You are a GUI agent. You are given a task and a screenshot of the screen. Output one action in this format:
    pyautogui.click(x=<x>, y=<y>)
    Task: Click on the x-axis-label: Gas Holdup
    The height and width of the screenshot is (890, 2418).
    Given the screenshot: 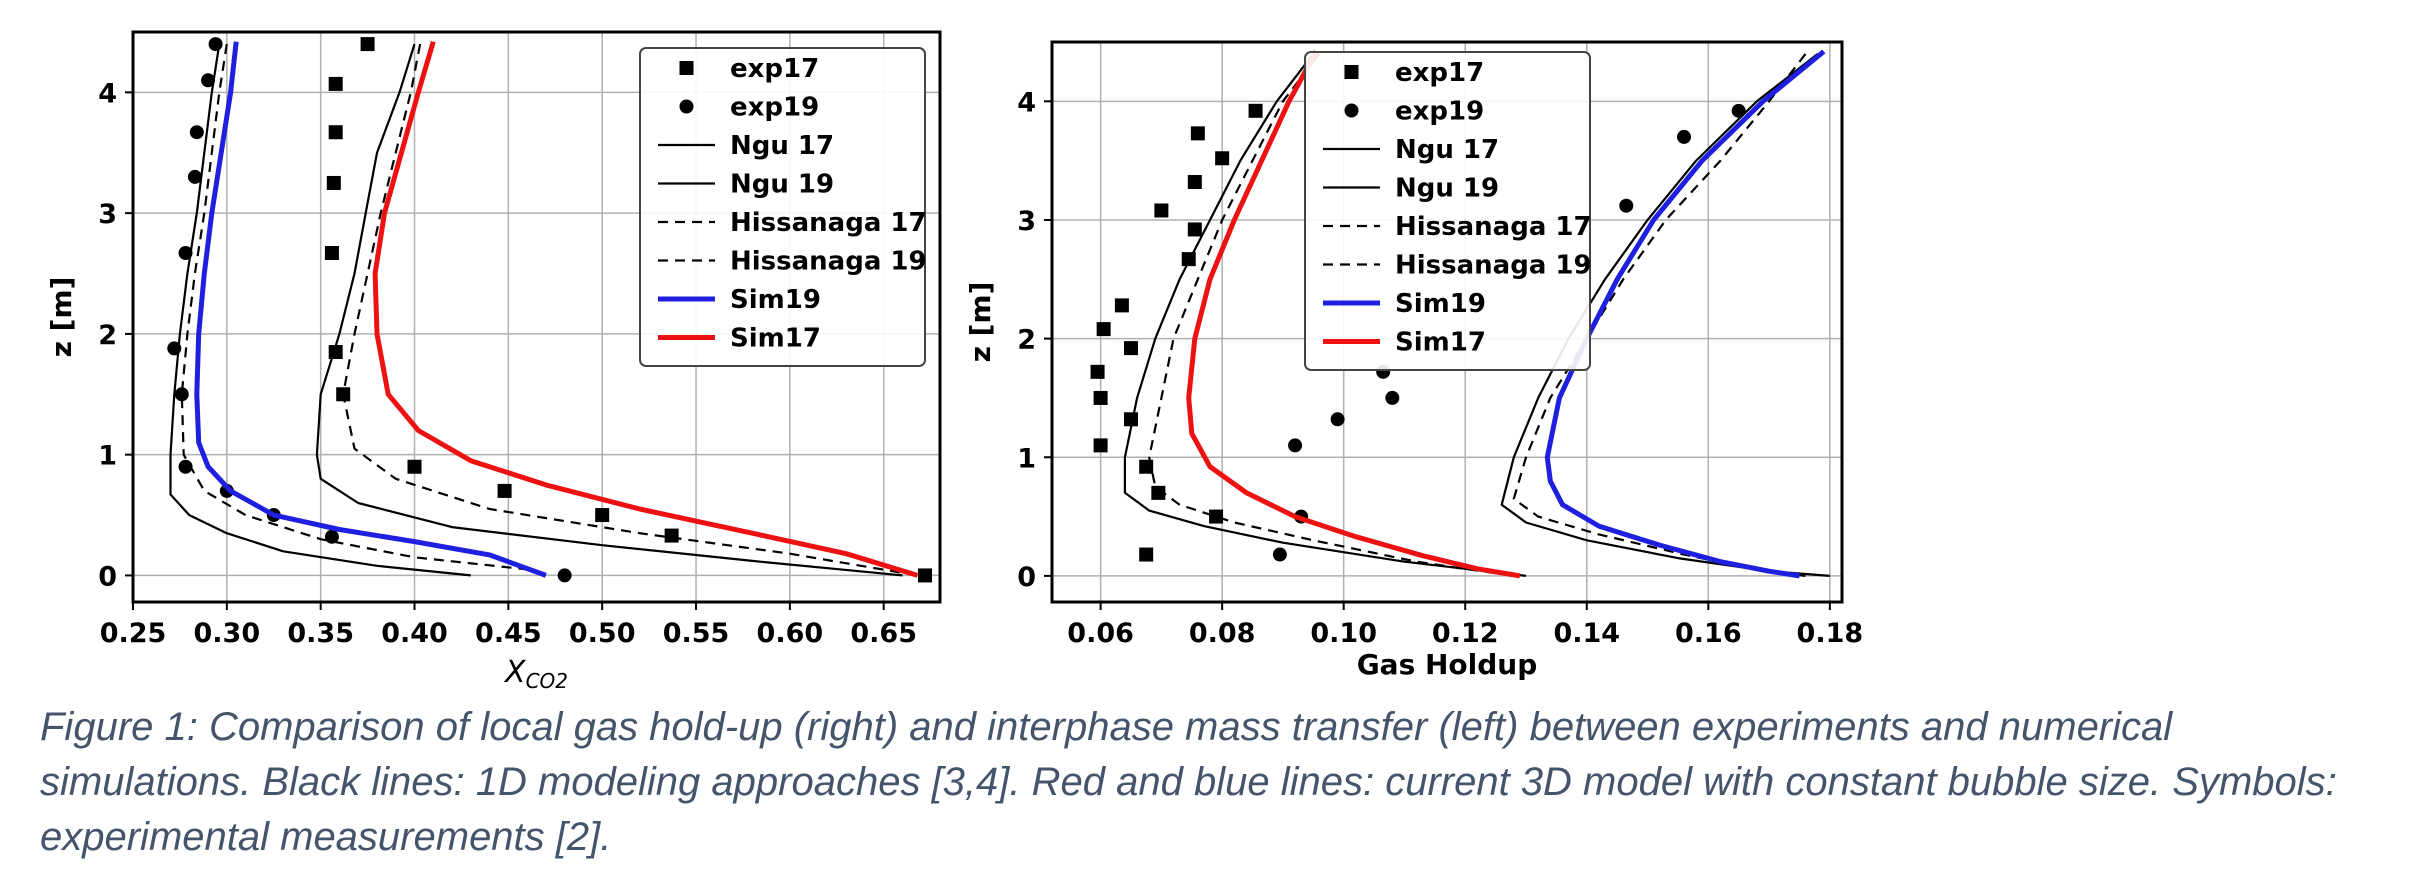 What is the action you would take?
    pyautogui.click(x=1447, y=664)
    